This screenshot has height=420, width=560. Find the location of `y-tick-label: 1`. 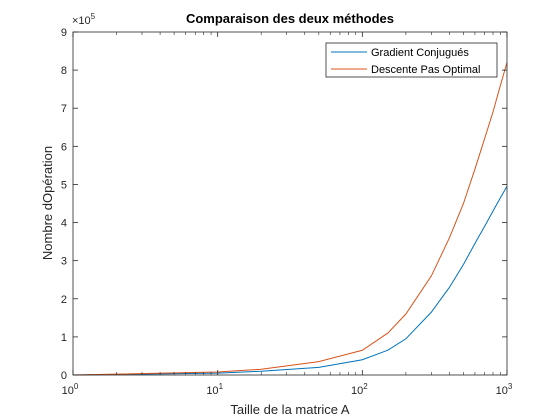

y-tick-label: 1 is located at coordinates (64, 338).